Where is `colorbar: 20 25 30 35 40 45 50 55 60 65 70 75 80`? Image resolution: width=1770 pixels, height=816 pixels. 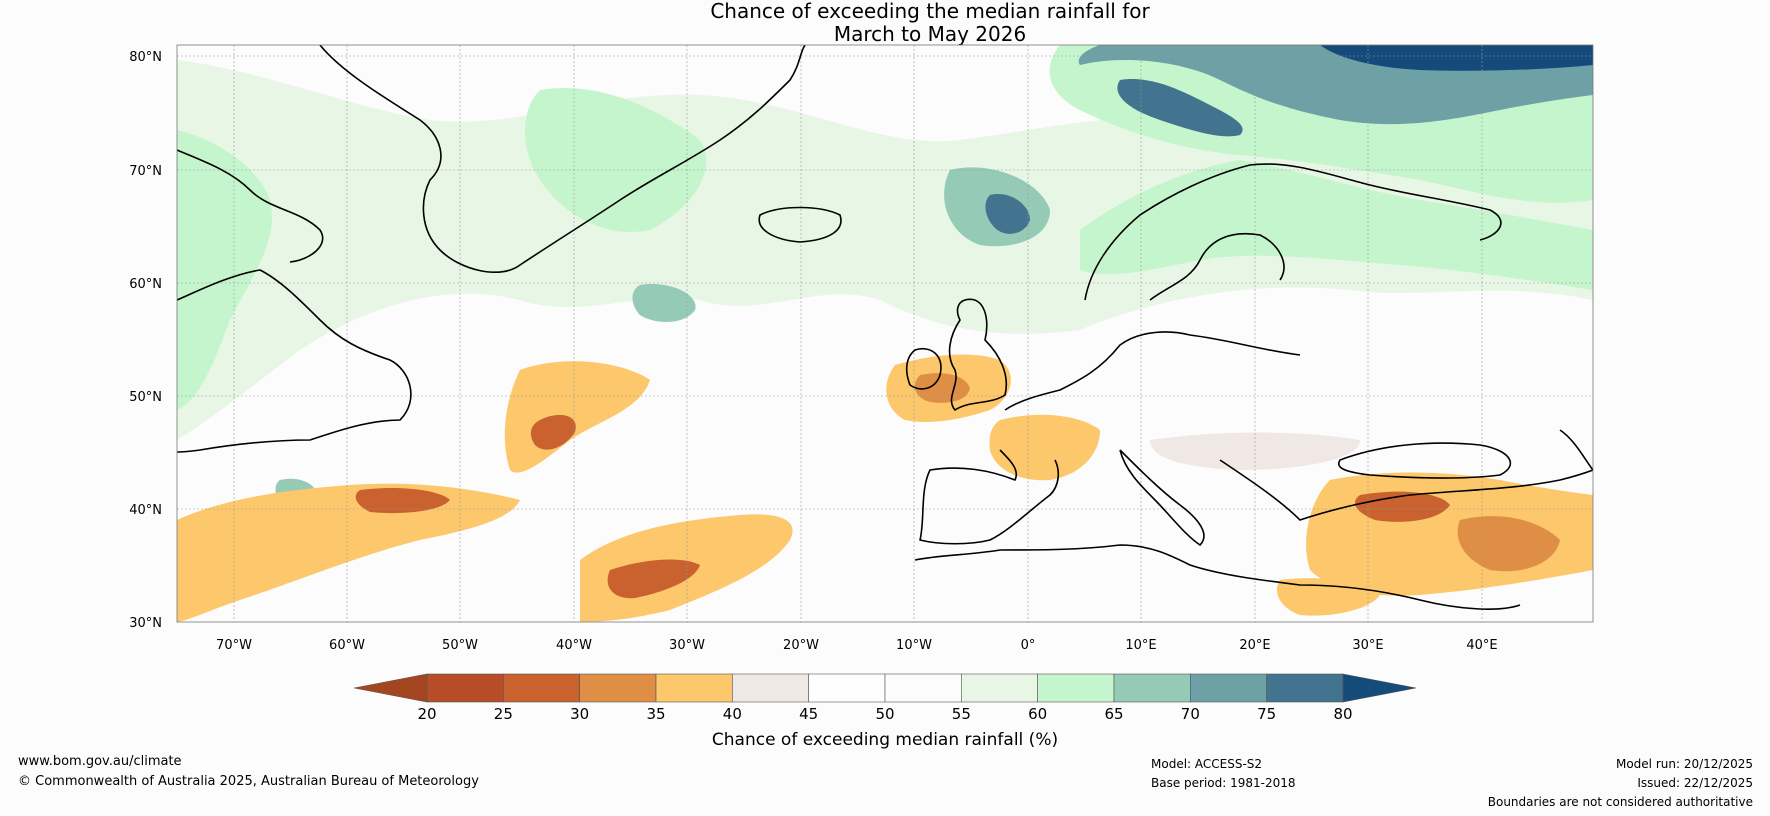
colorbar: 20 25 30 35 40 45 50 55 60 65 70 75 80 is located at coordinates (885, 698).